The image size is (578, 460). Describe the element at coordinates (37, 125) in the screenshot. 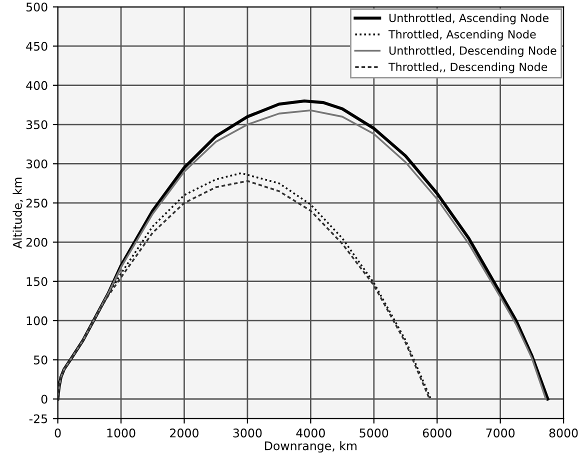

I see `y-tick-label: 350` at that location.